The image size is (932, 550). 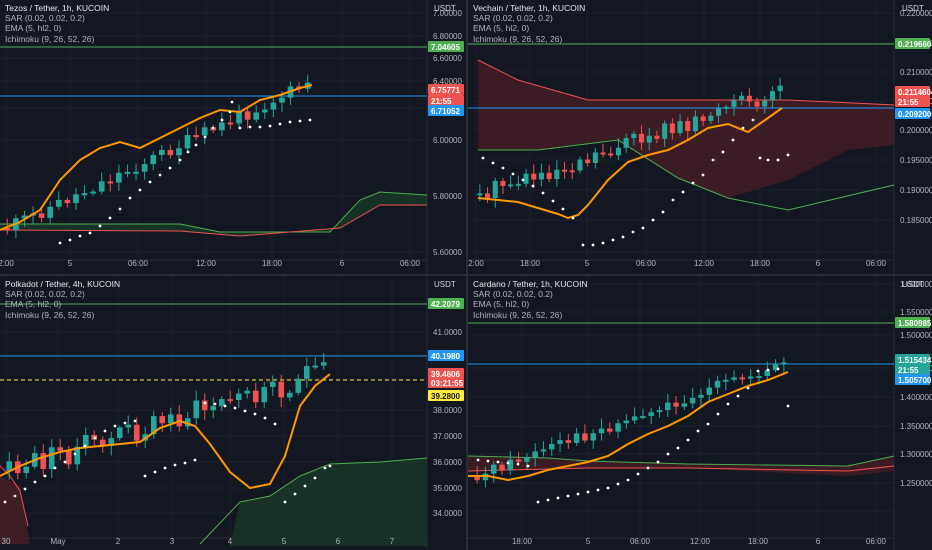 I want to click on ichimoku-span-line, so click(x=681, y=461).